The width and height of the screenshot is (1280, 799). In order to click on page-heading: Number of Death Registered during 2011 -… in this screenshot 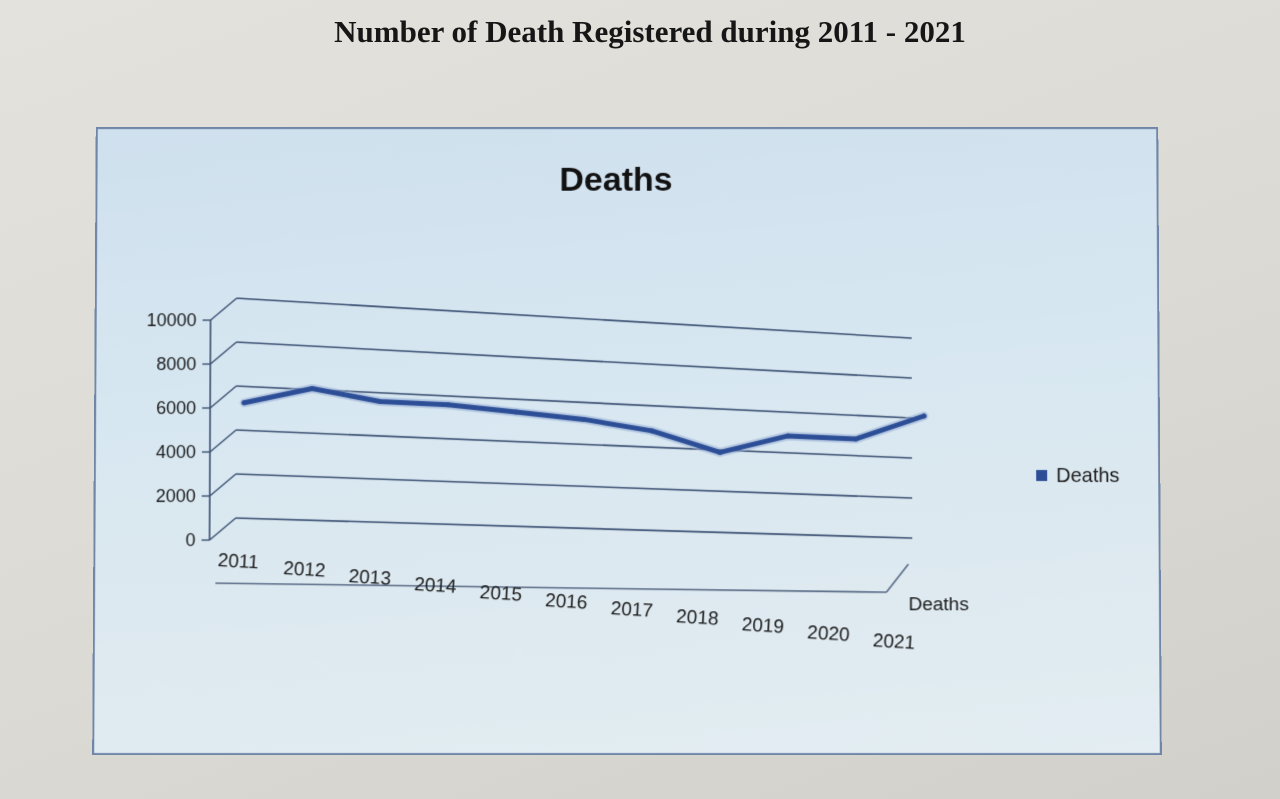, I will do `click(640, 32)`.